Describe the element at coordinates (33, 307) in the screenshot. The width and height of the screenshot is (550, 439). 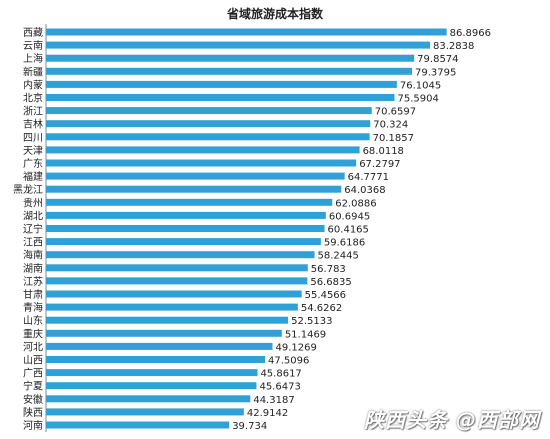
I see `category-label: 青海` at that location.